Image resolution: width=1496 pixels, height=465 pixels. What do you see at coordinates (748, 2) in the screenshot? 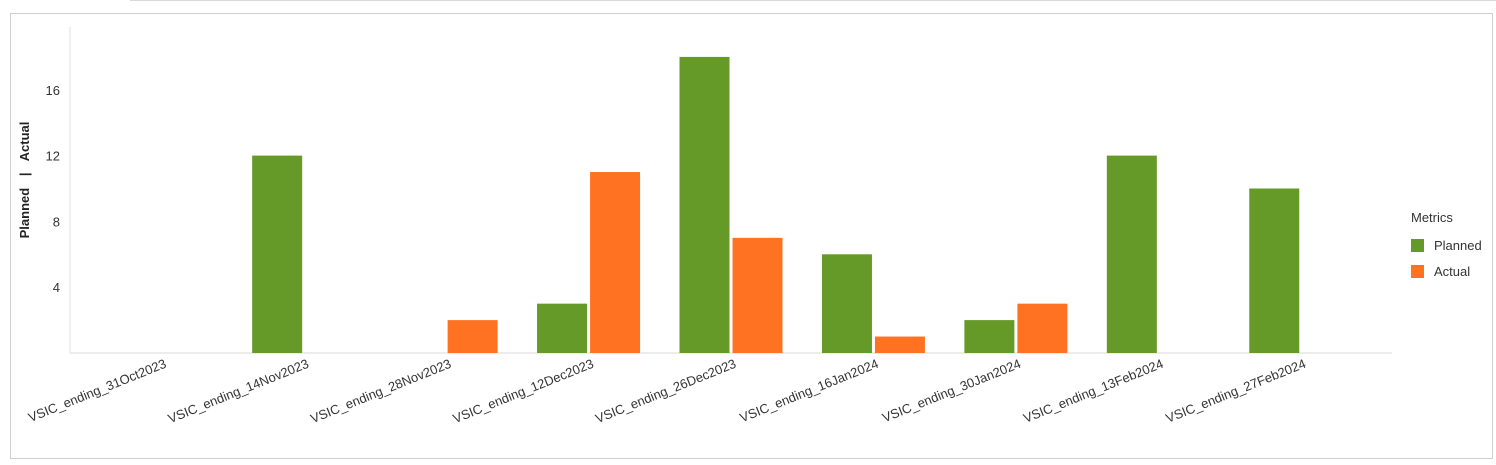
I see `top-strip` at bounding box center [748, 2].